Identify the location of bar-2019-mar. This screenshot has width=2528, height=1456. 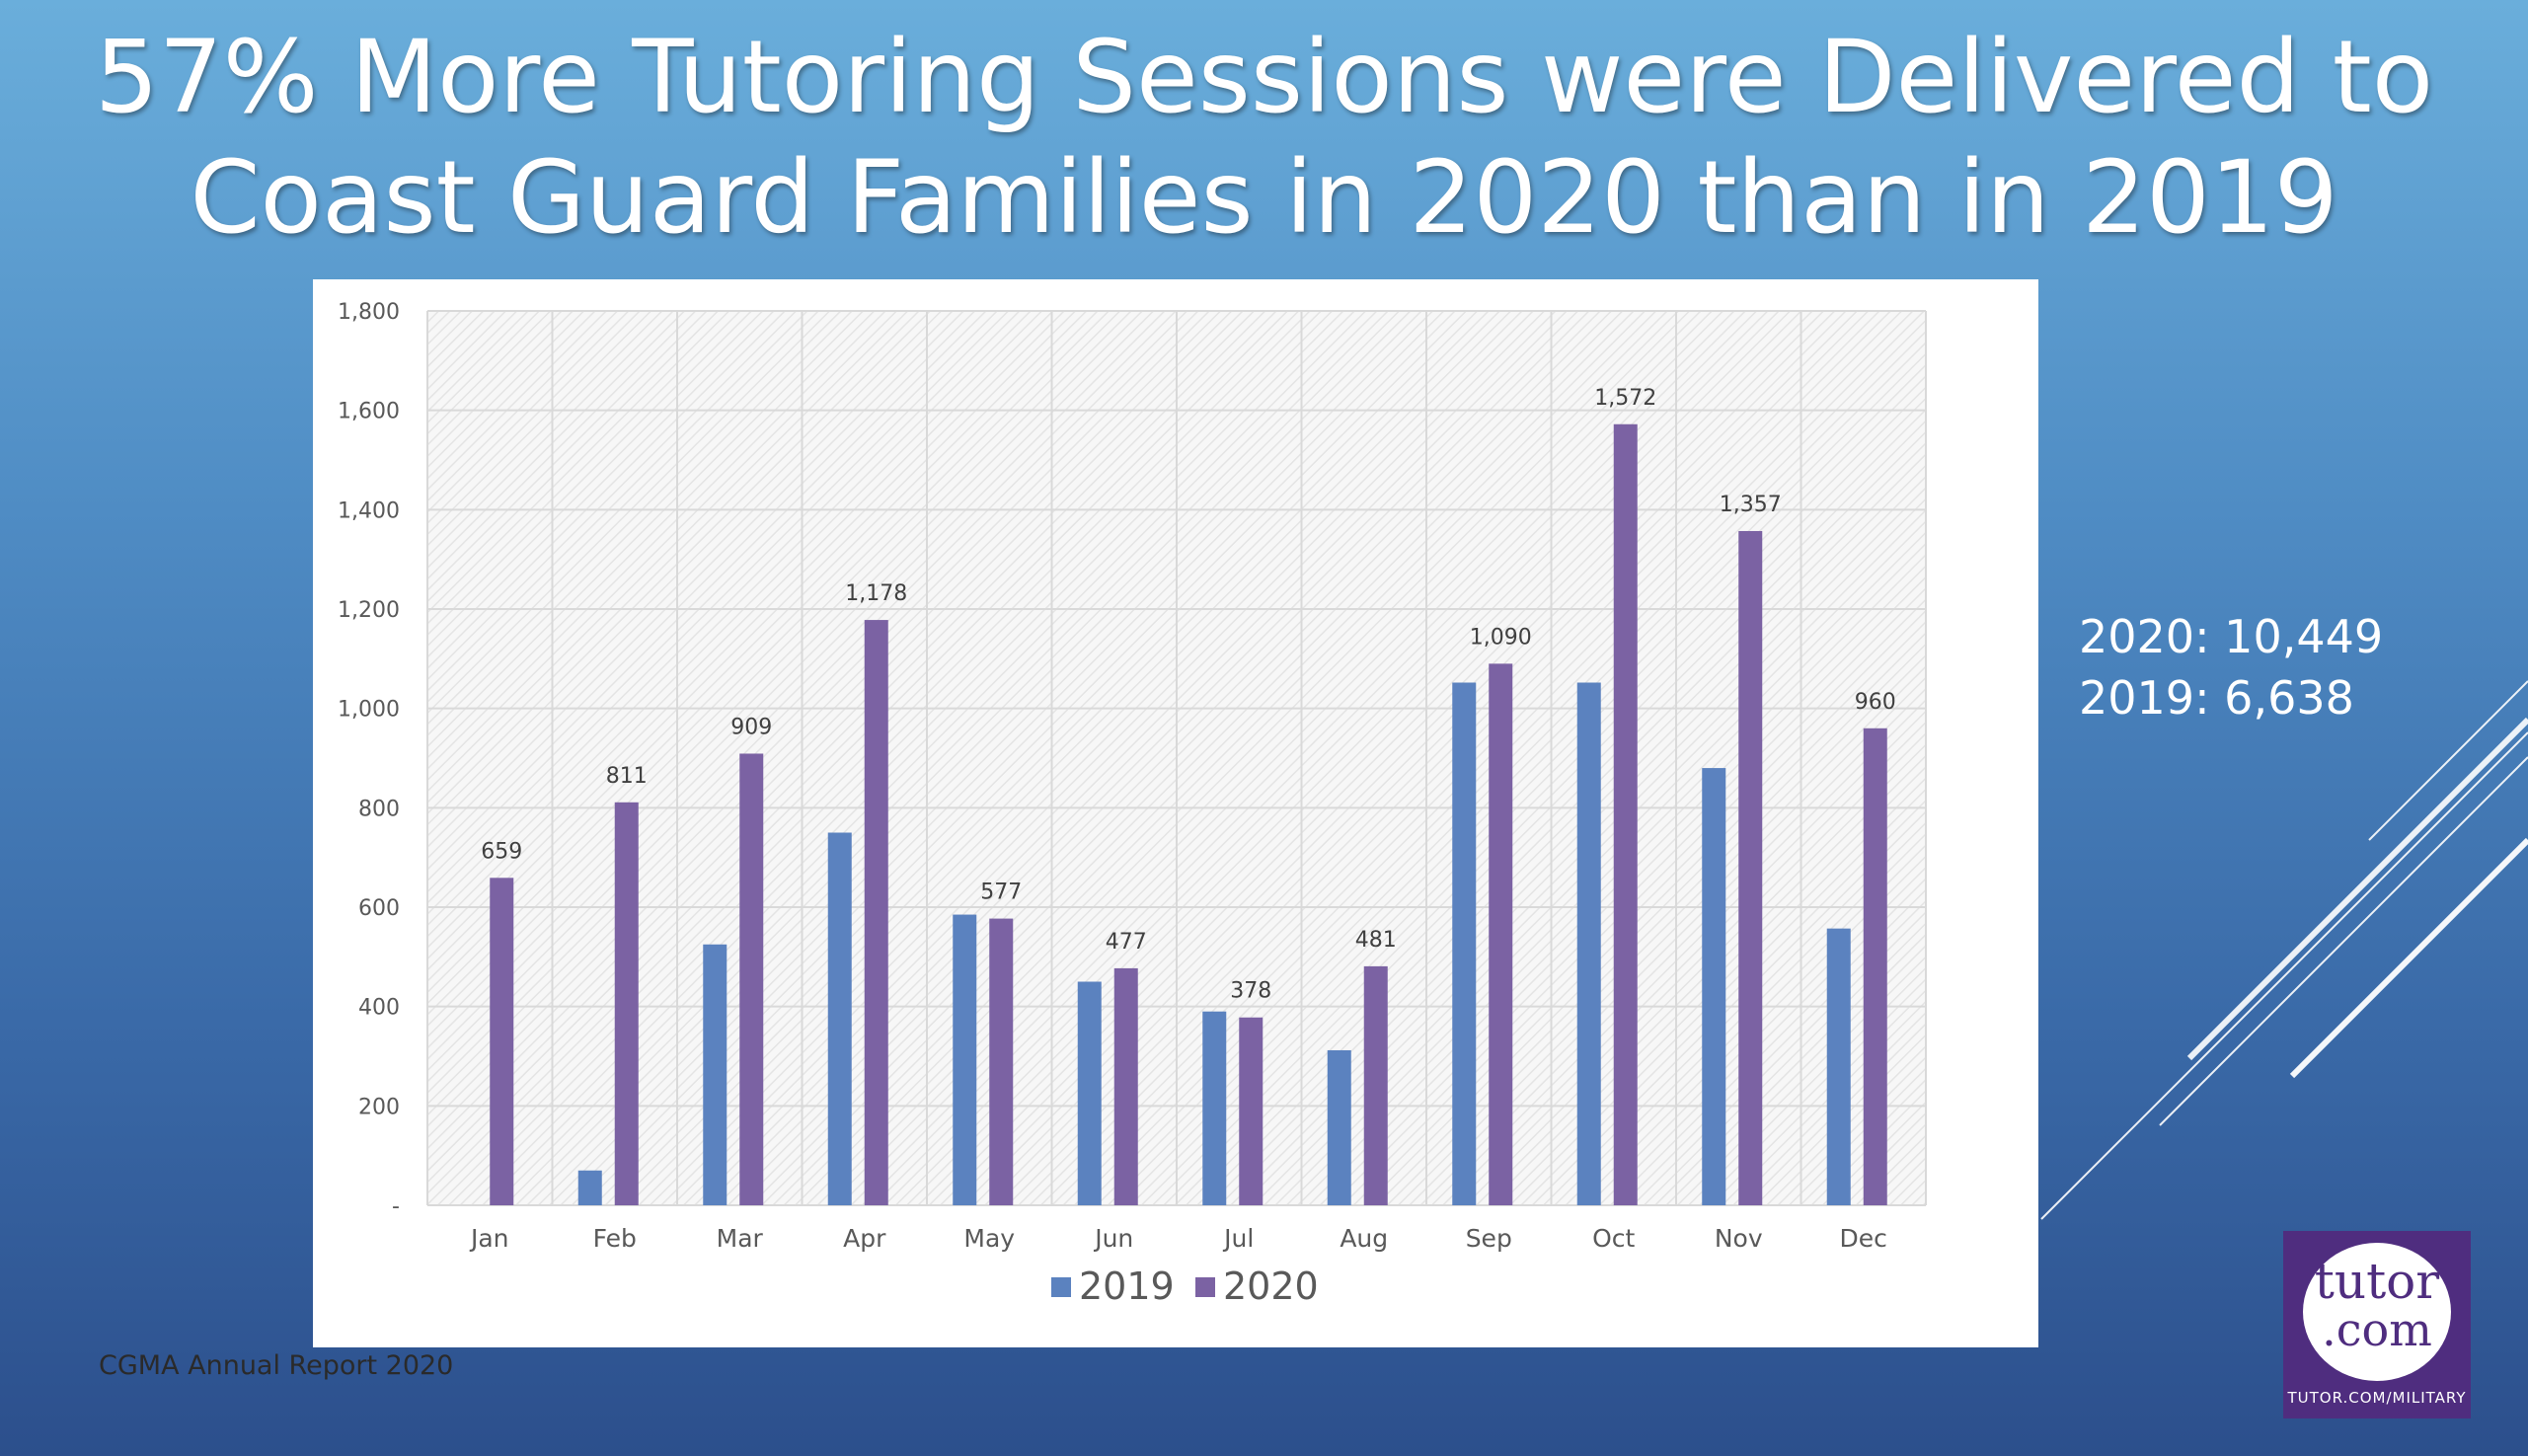
(715, 1074).